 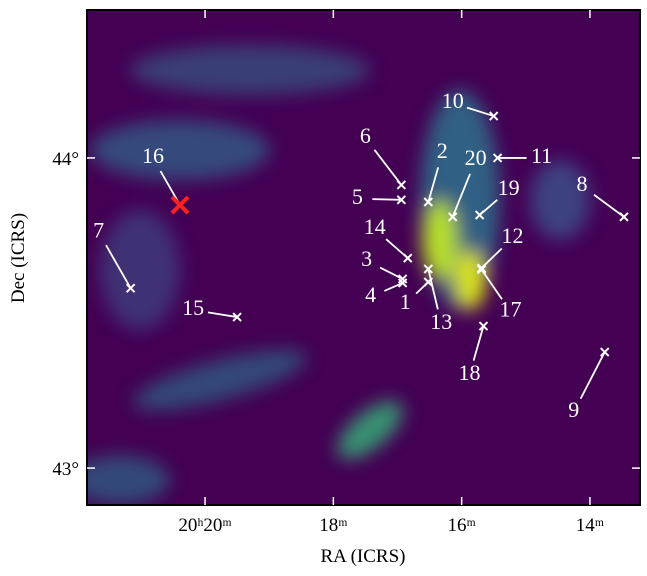 I want to click on source-label: 9, so click(x=573, y=409).